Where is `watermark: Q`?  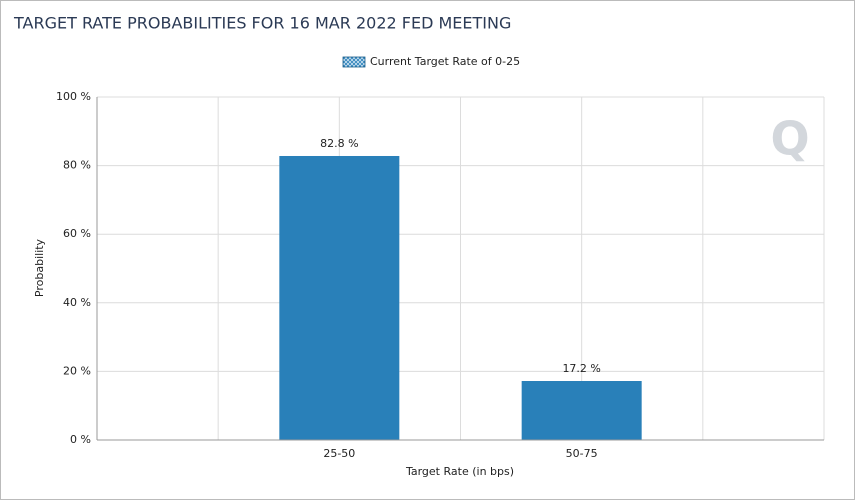 watermark: Q is located at coordinates (789, 139).